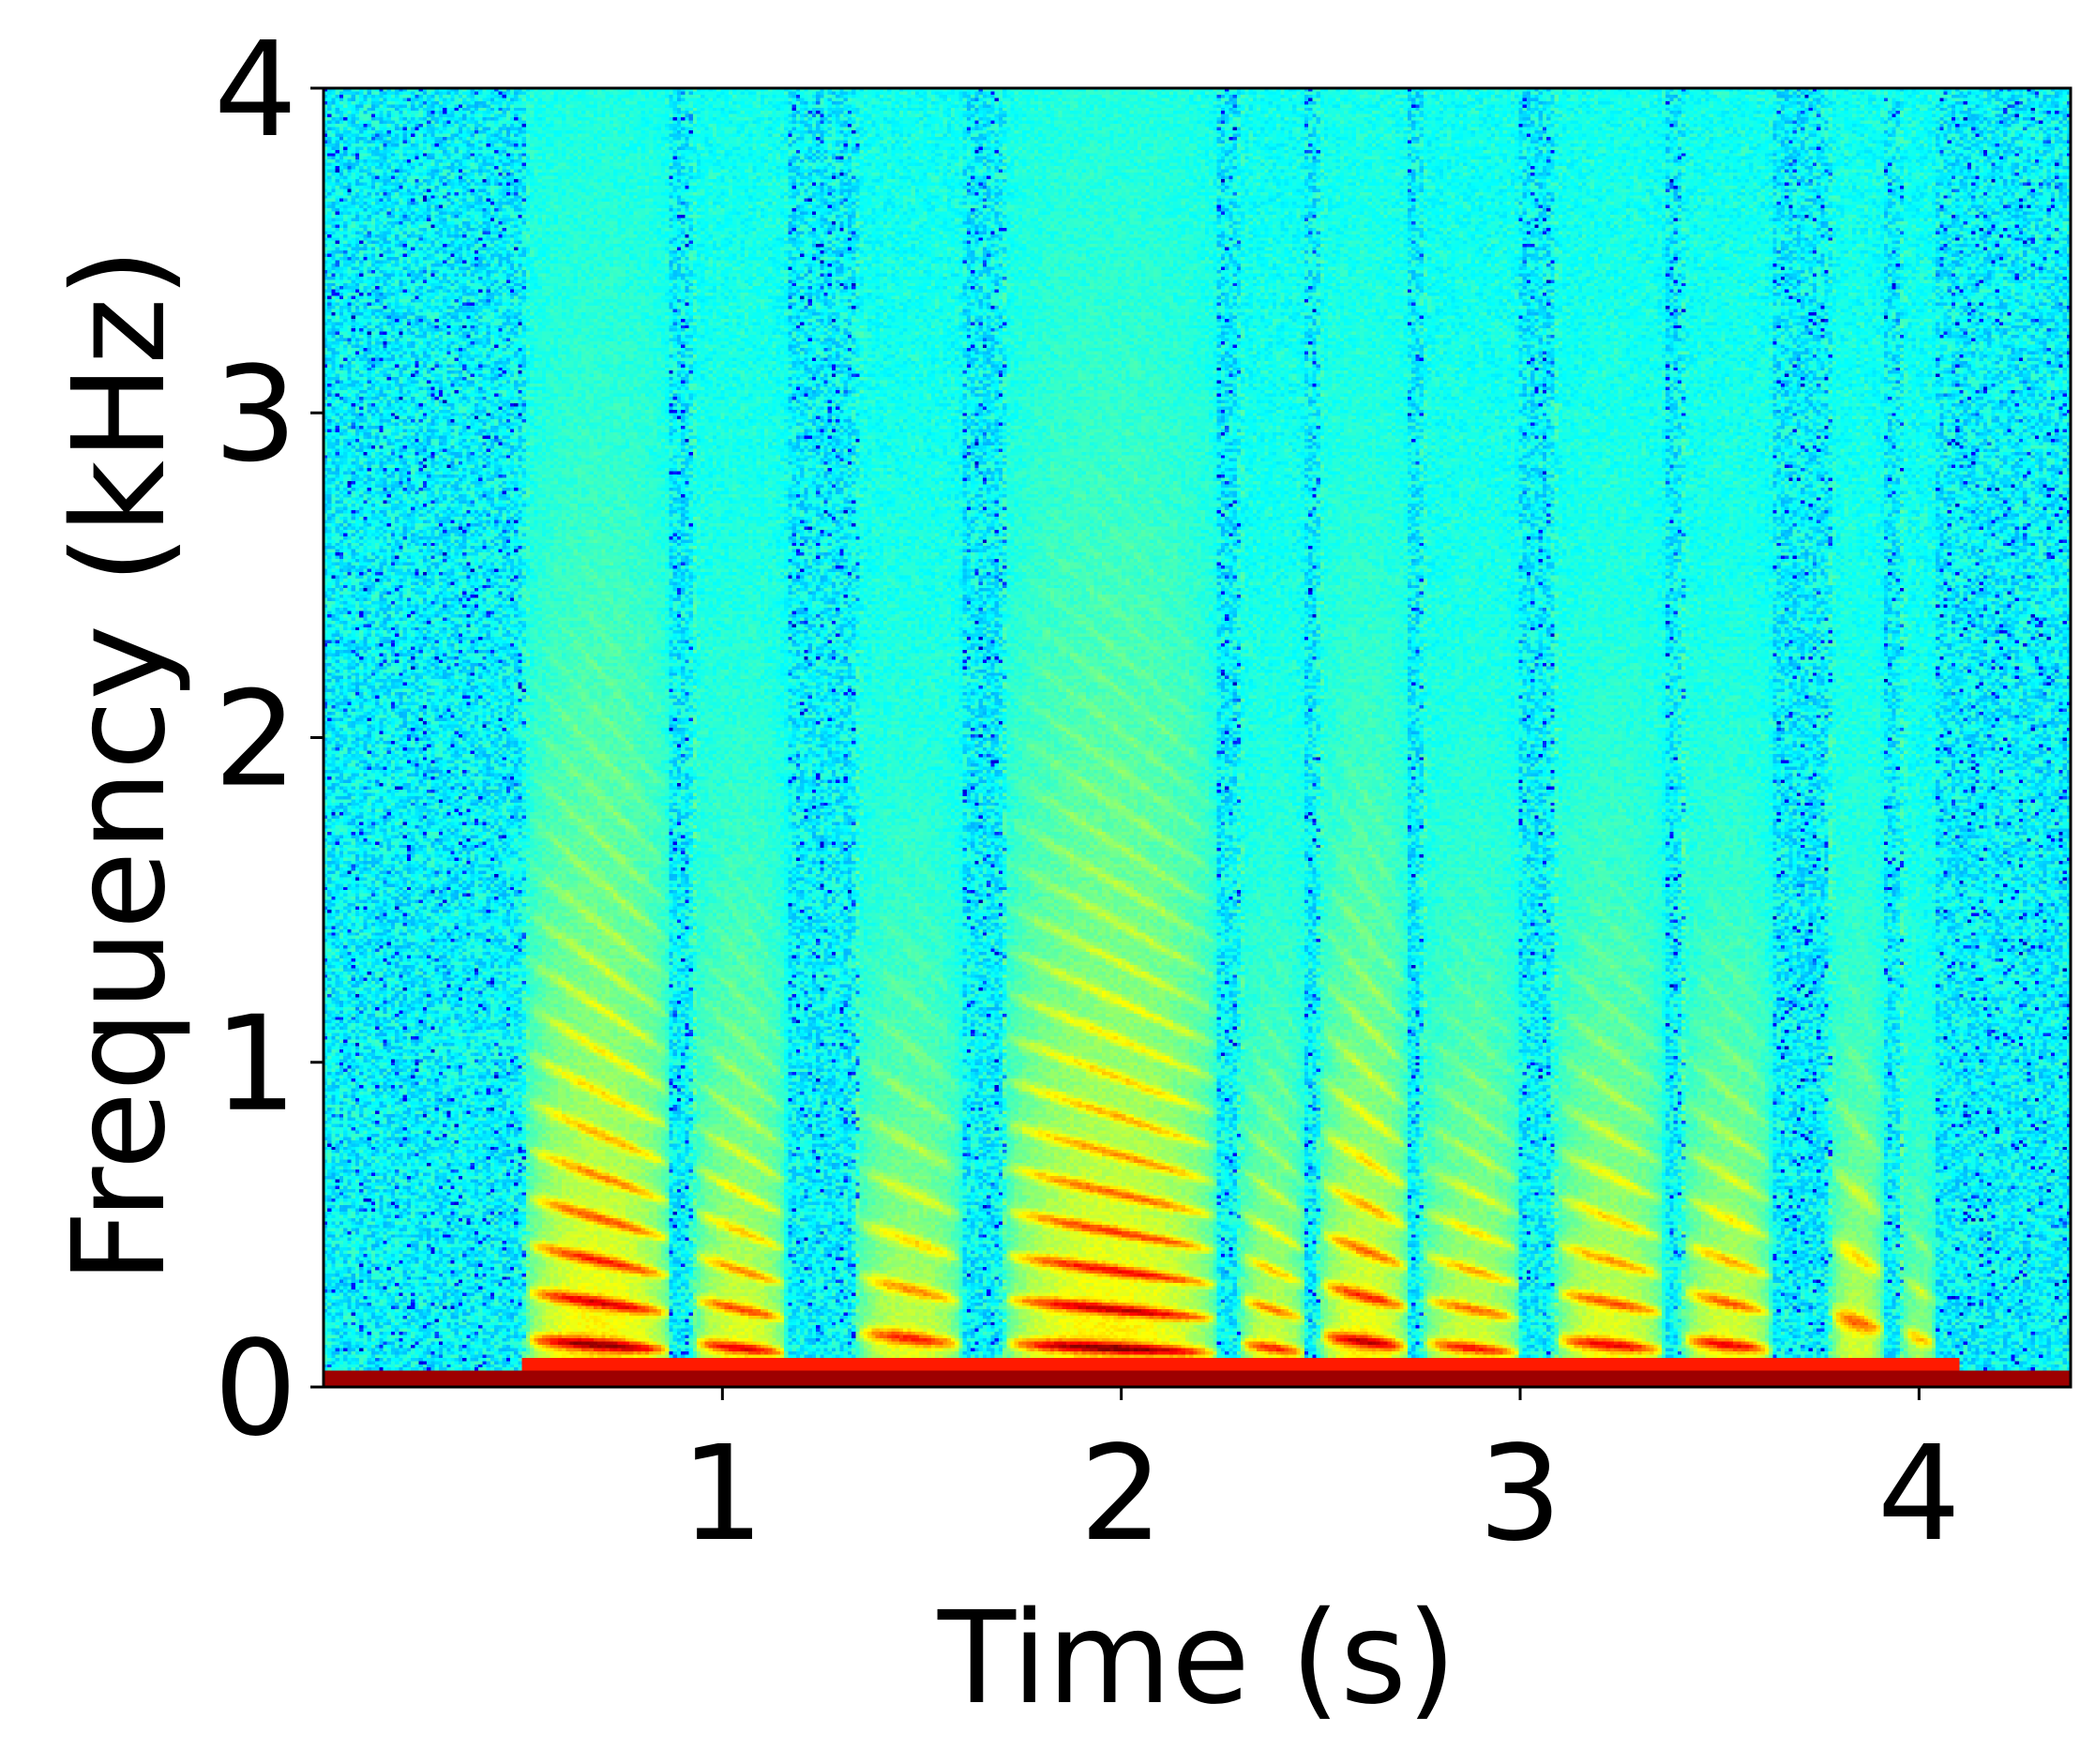 The image size is (2095, 1764). I want to click on x-axis-ticks: 1 2 3 4, so click(1321, 1479).